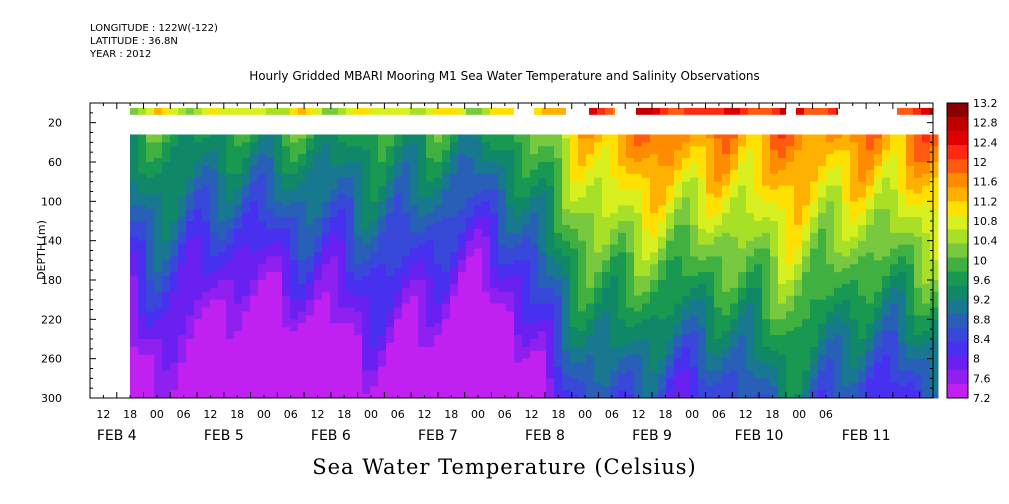 The height and width of the screenshot is (504, 1009). I want to click on latitude-label: LATITUDE : 36.8N, so click(134, 41).